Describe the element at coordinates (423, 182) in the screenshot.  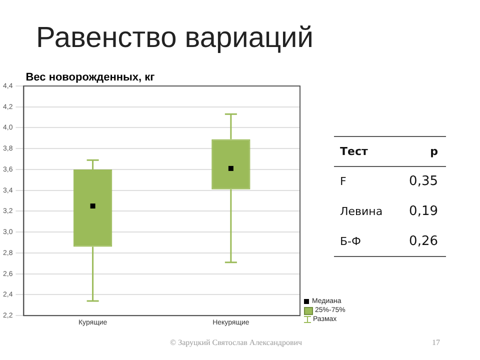
I see `text: 0,35` at that location.